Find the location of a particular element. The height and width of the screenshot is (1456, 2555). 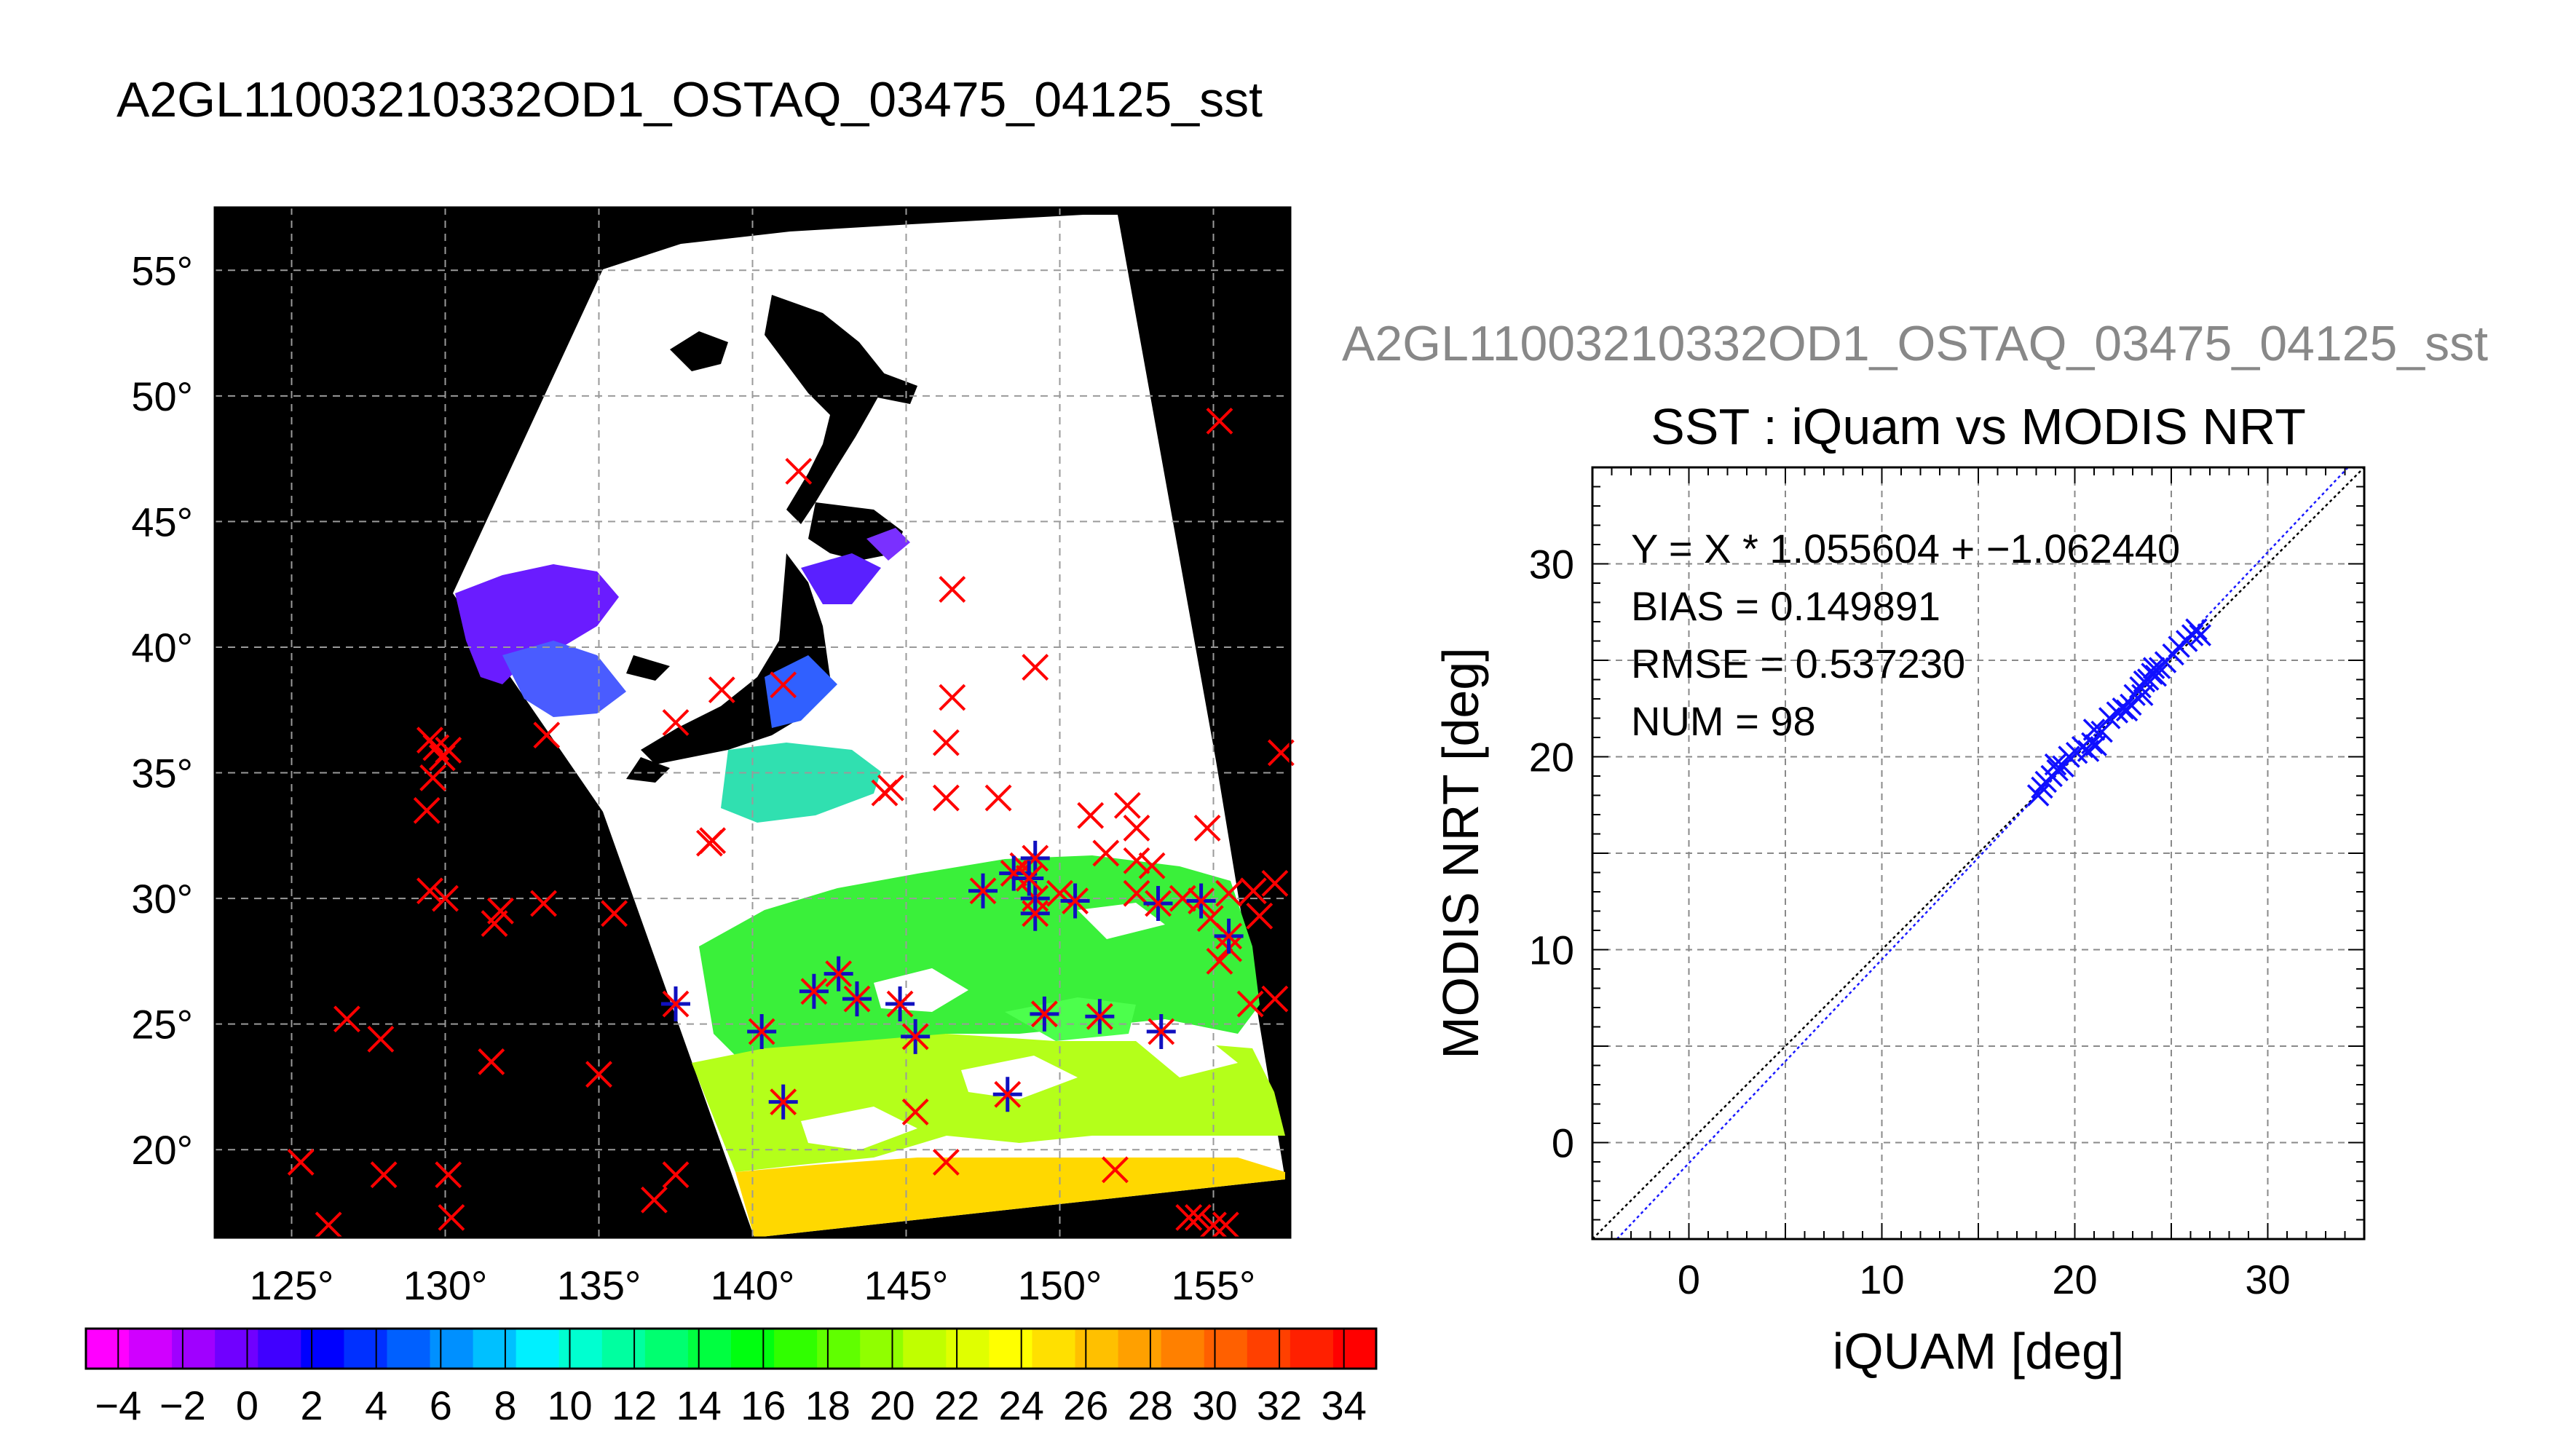

scatter-supertitle: A2GL11003210332OD1_OSTAQ_03475_04125_sst is located at coordinates (1915, 343).